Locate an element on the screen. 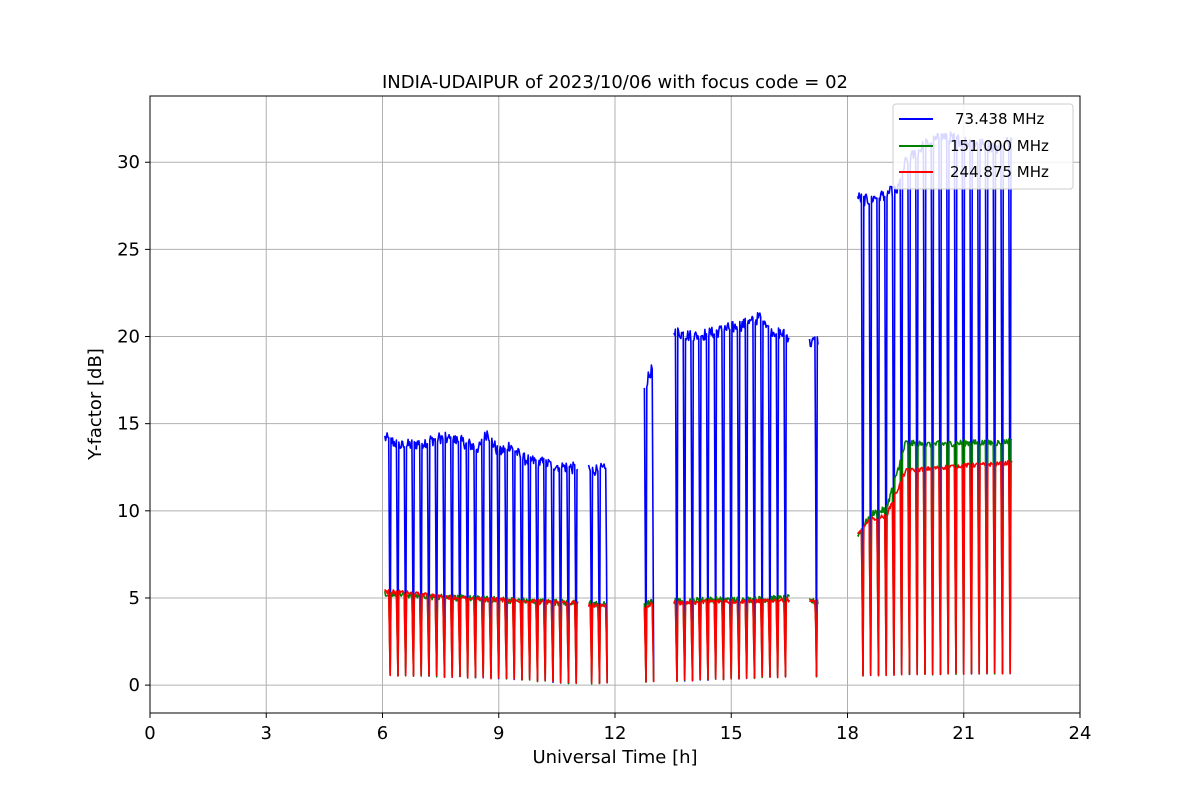 Image resolution: width=1200 pixels, height=800 pixels. x-axis: 0 3 6 9 12 15 18 21 24 is located at coordinates (617, 728).